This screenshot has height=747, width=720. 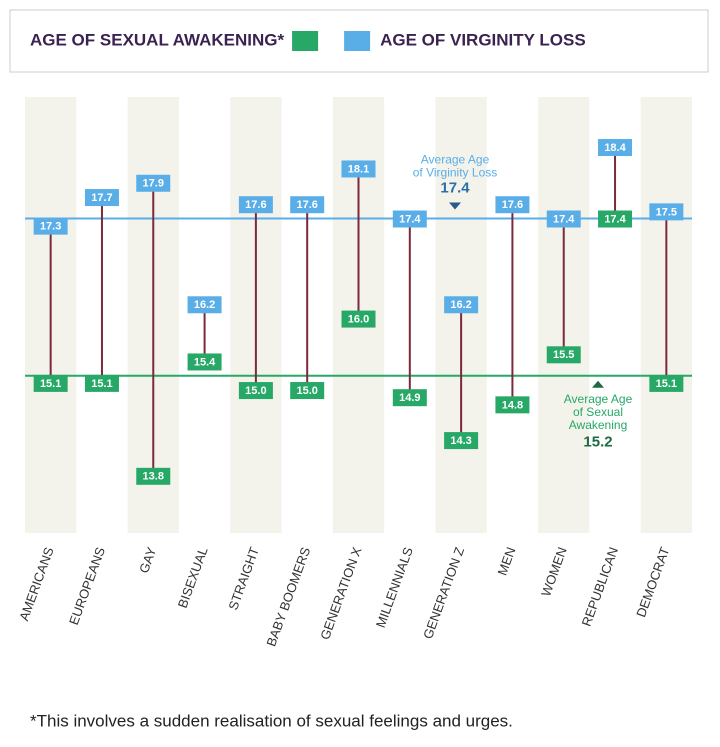 What do you see at coordinates (600, 586) in the screenshot?
I see `x-tick-label: REPUBLICAN` at bounding box center [600, 586].